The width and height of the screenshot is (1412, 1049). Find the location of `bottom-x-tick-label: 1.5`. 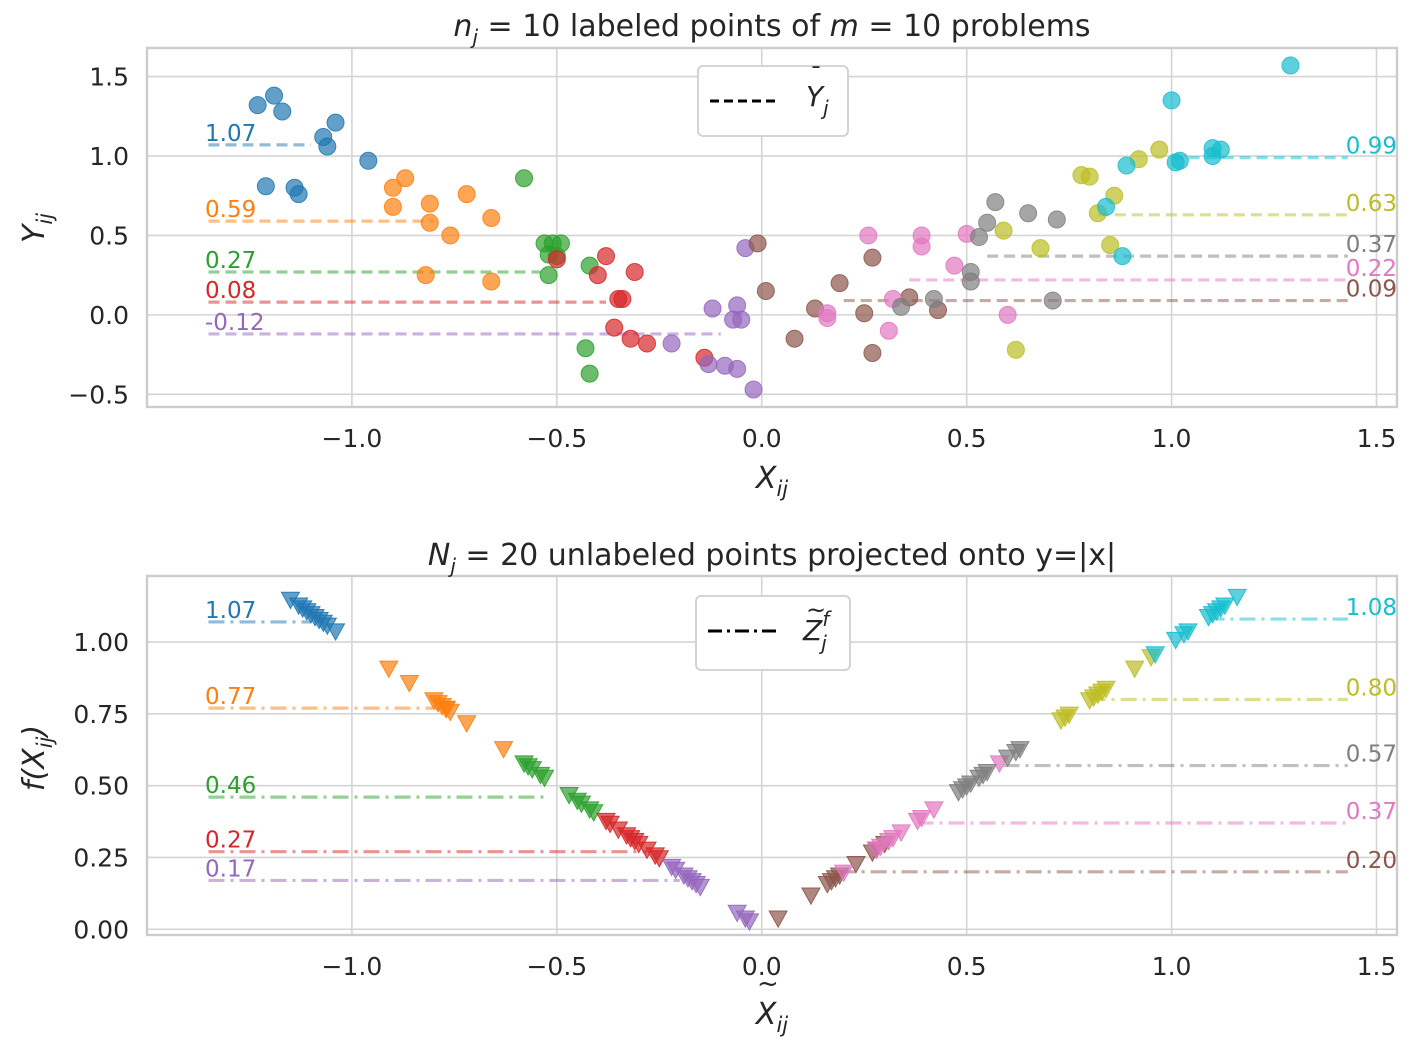

bottom-x-tick-label: 1.5 is located at coordinates (1377, 966).